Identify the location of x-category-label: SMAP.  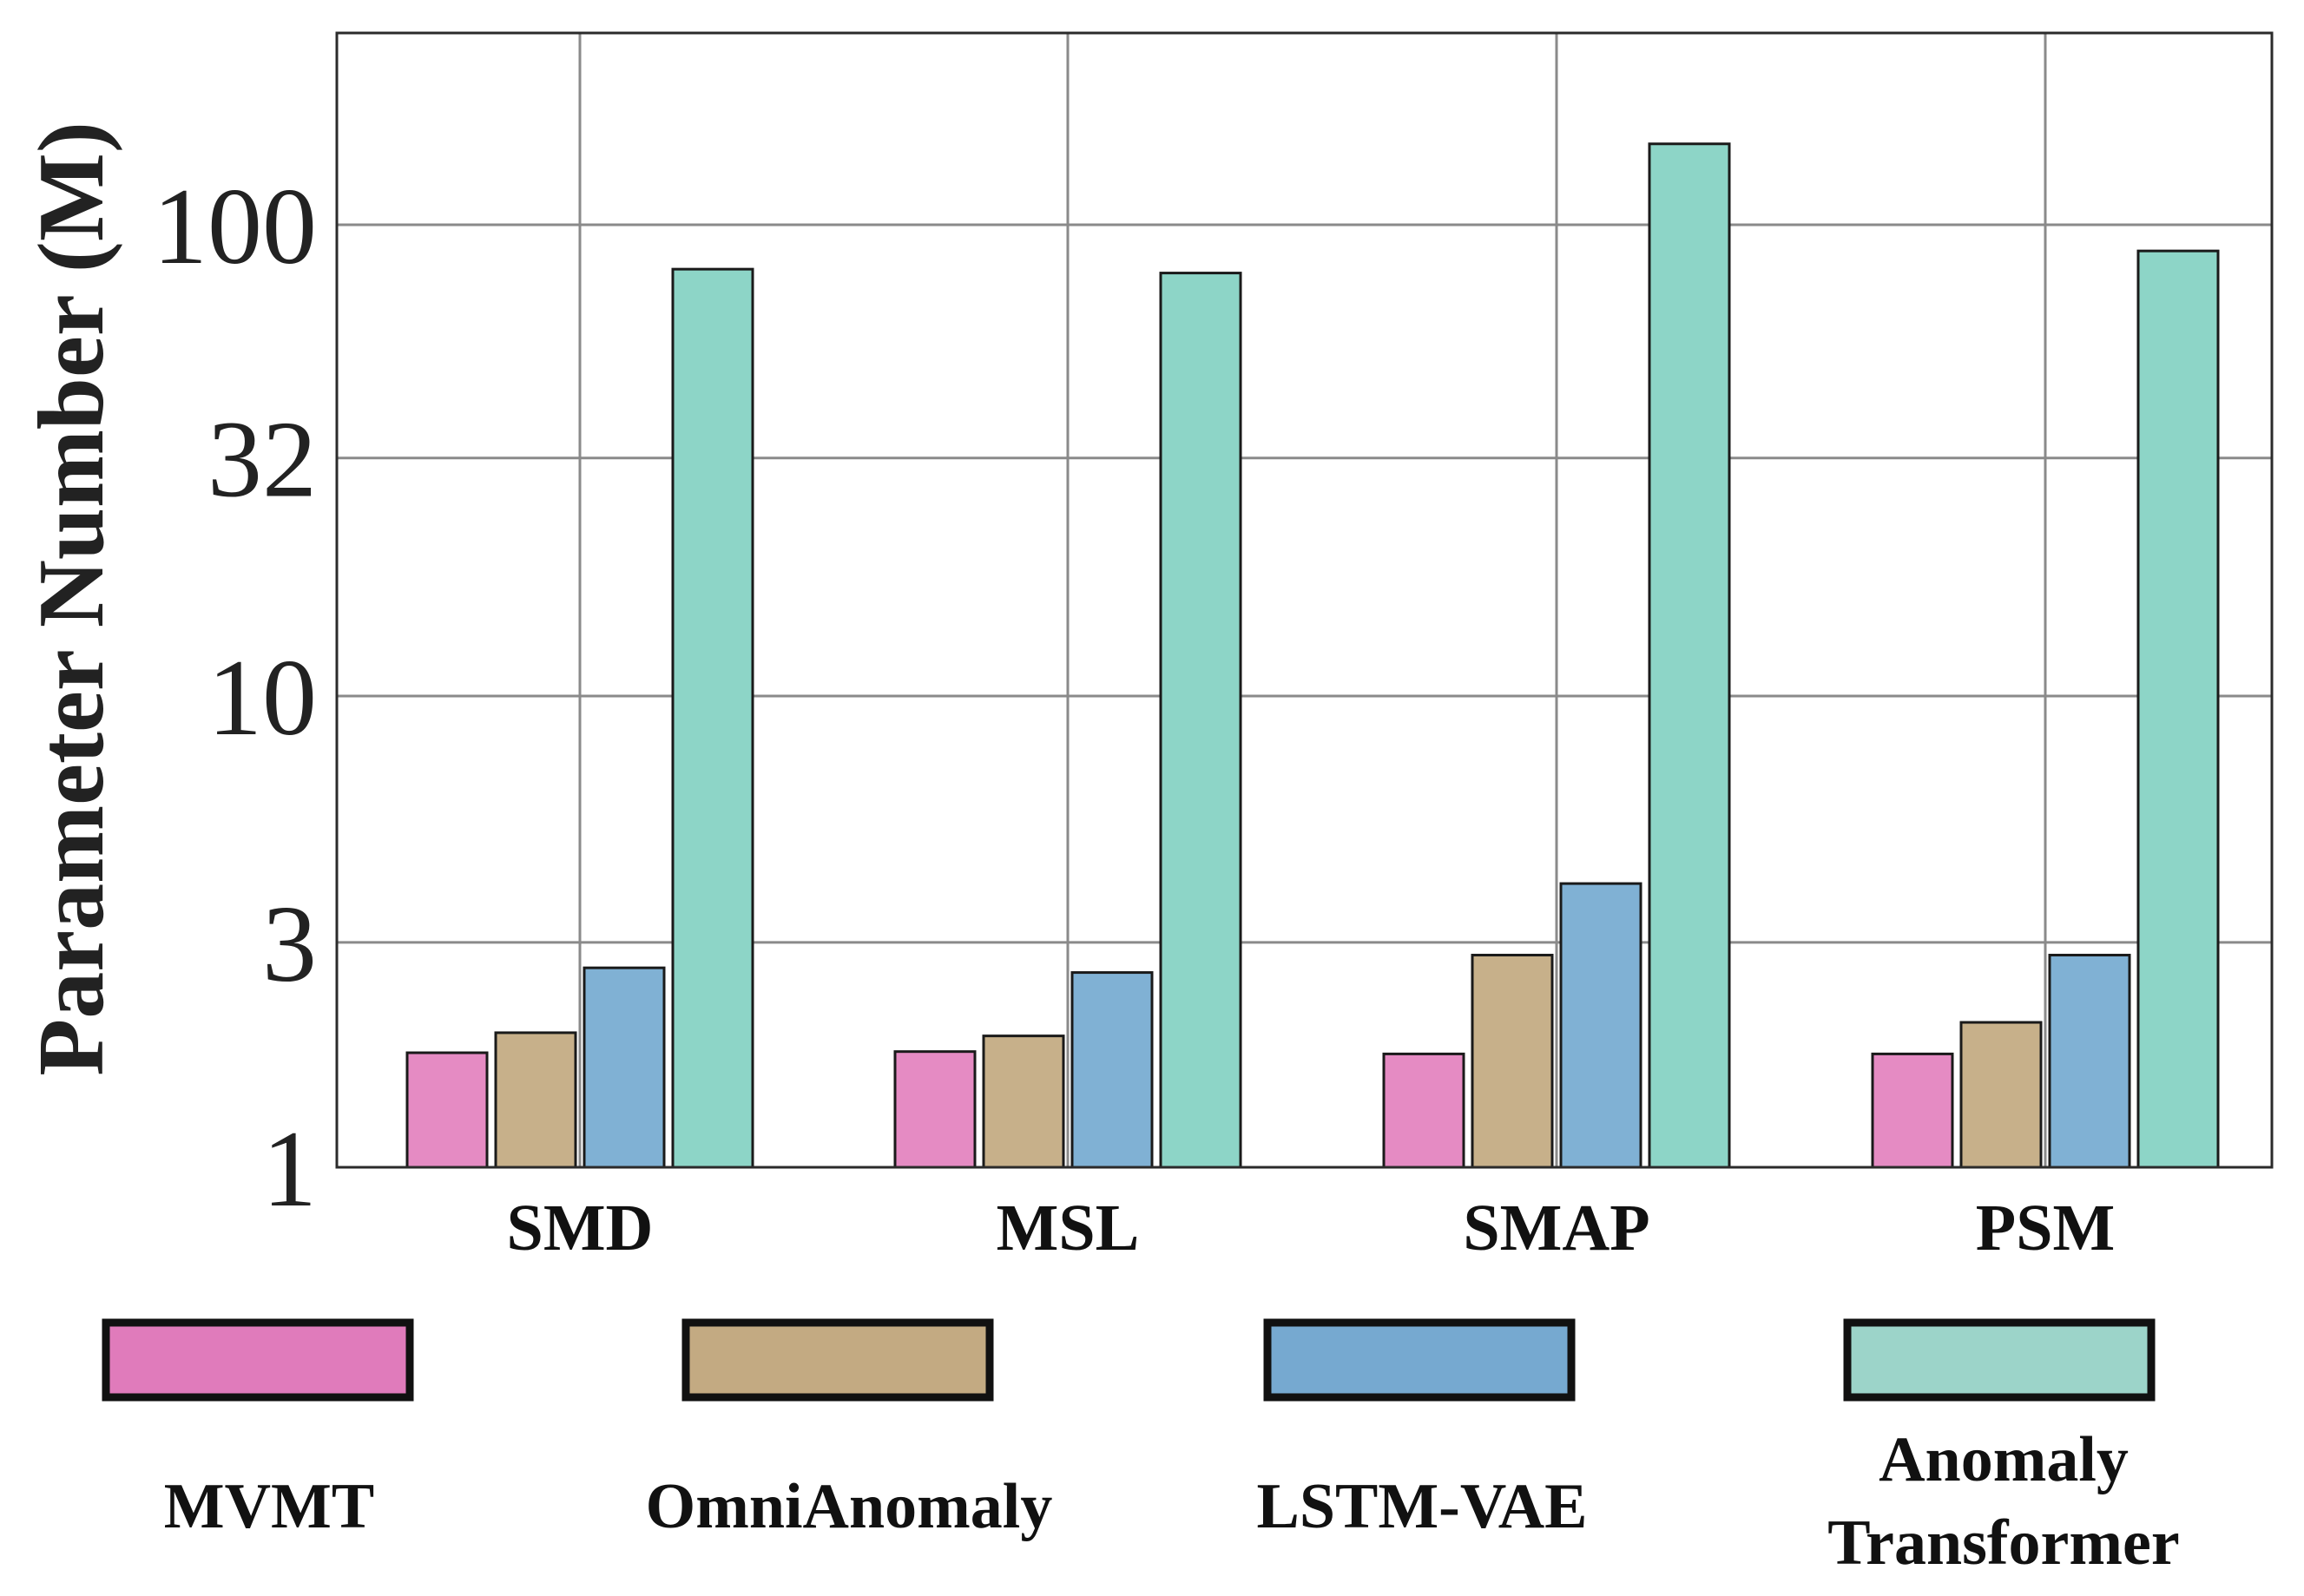
(1556, 1228).